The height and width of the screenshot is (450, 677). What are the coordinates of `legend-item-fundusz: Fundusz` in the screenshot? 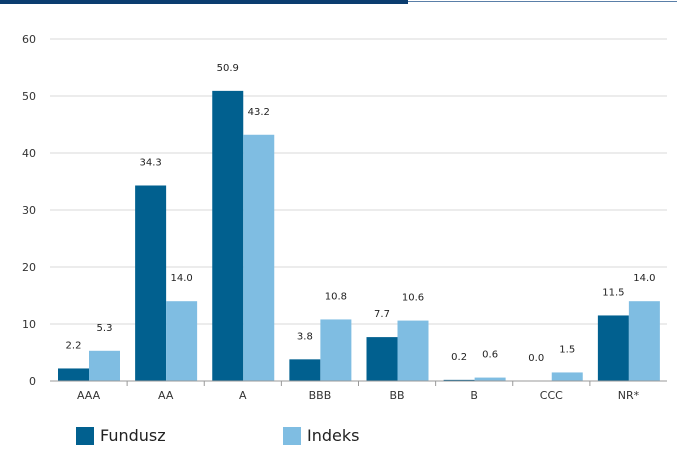 It's located at (121, 435).